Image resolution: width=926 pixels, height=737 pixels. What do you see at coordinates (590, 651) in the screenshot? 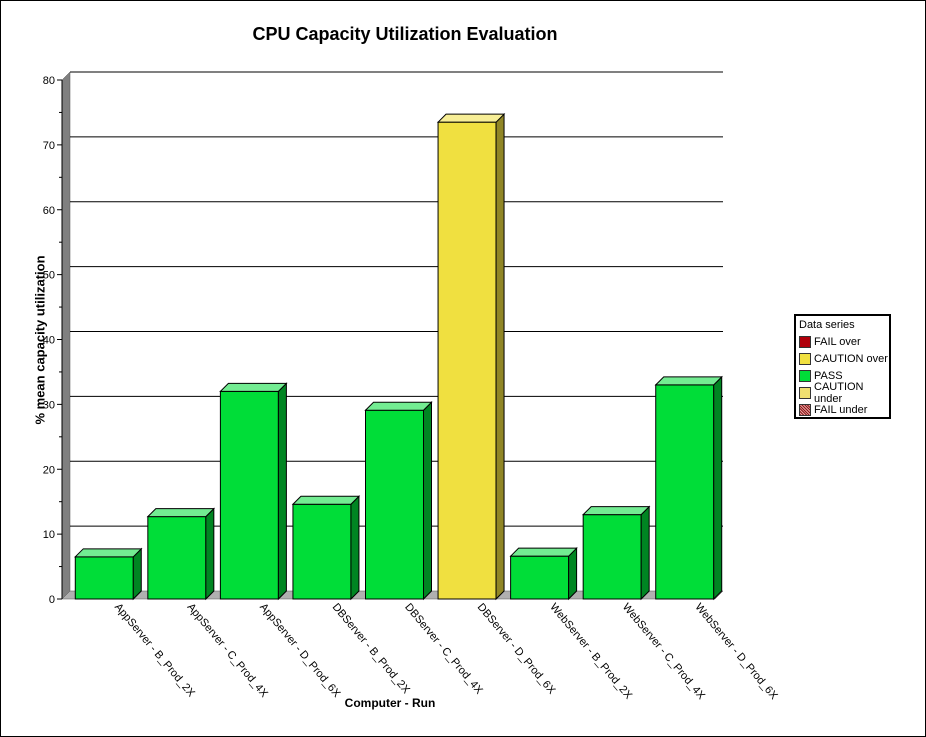
I see `x-tick-label: WebServer - B_Prod_2X` at bounding box center [590, 651].